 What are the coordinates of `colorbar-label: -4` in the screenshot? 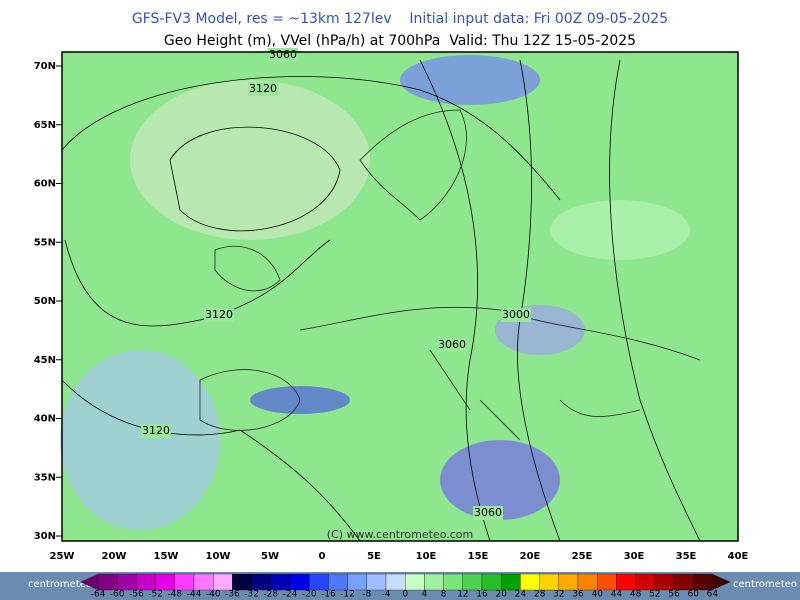 It's located at (386, 595).